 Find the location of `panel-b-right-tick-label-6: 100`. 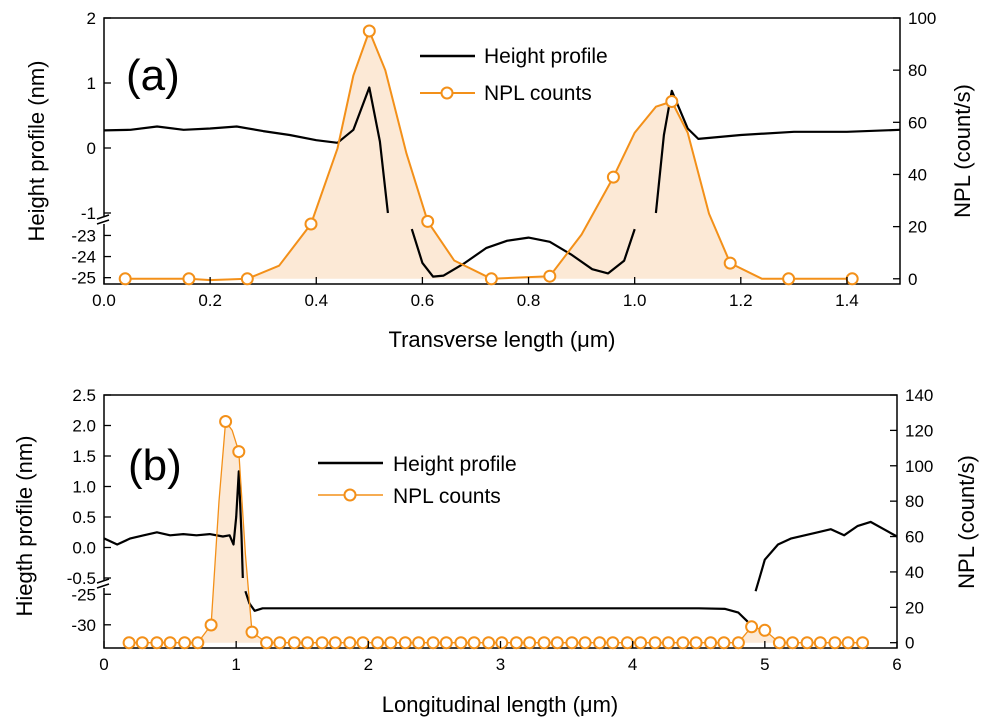

panel-b-right-tick-label-6: 100 is located at coordinates (919, 466).